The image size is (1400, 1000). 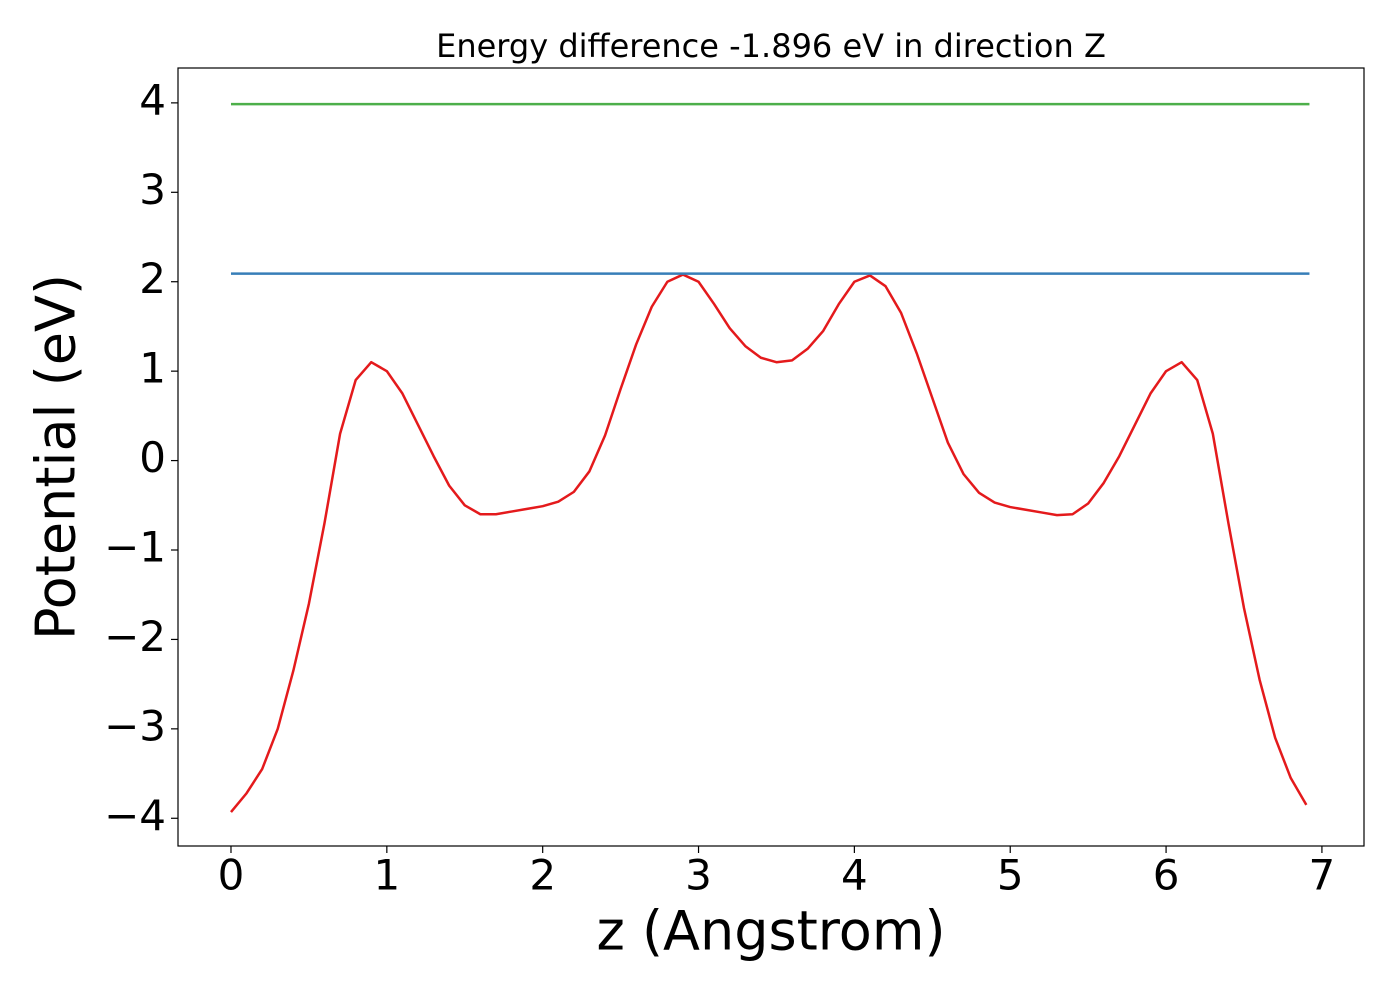 What do you see at coordinates (698, 875) in the screenshot?
I see `x-tick-label: 3` at bounding box center [698, 875].